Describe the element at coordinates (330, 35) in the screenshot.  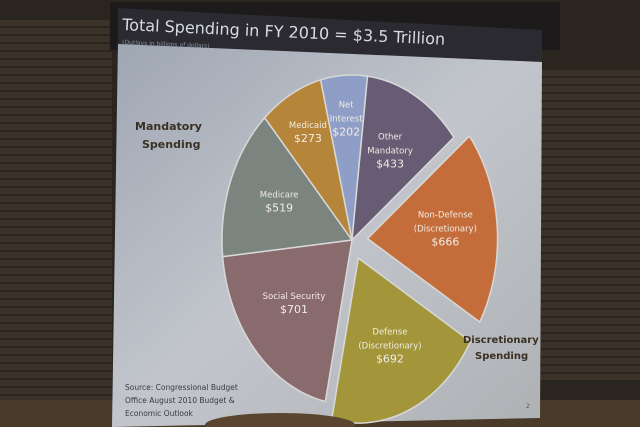
I see `title-bar` at that location.